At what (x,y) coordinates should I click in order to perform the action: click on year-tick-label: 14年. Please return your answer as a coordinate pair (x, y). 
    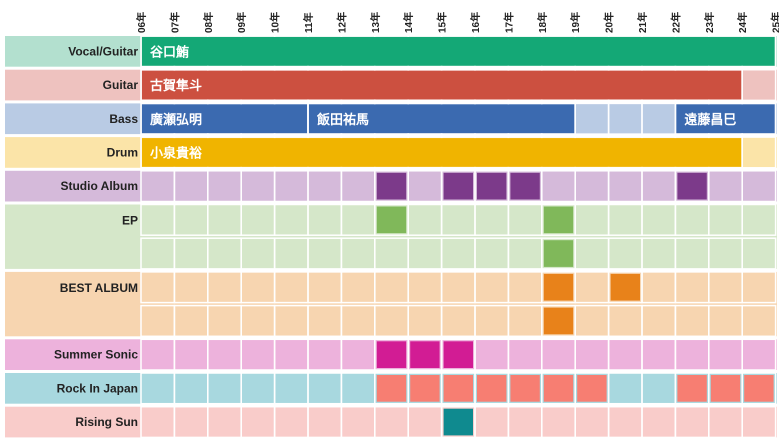
    Looking at the image, I should click on (408, 22).